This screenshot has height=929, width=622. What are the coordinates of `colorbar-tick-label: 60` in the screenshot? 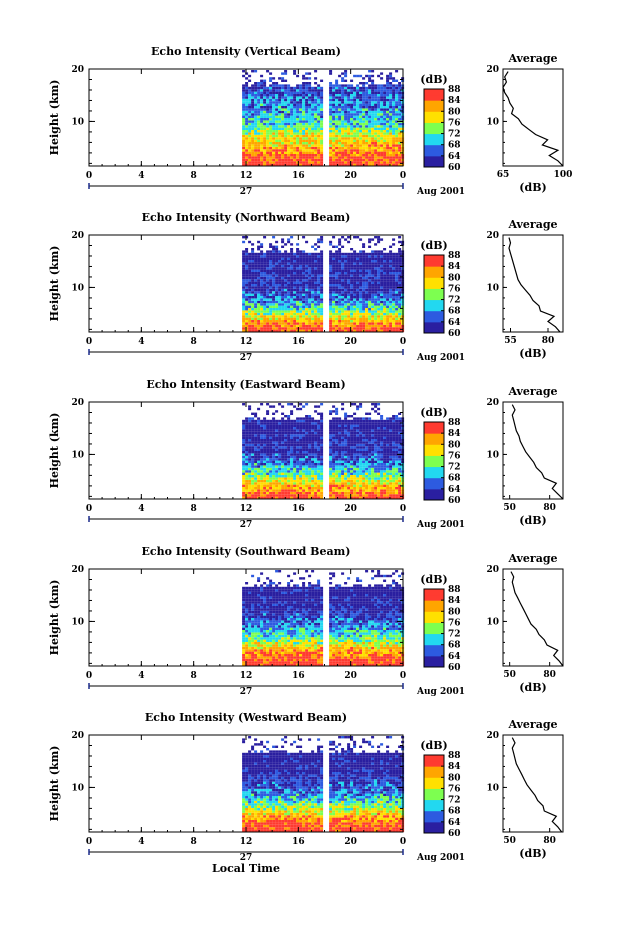 It's located at (454, 168).